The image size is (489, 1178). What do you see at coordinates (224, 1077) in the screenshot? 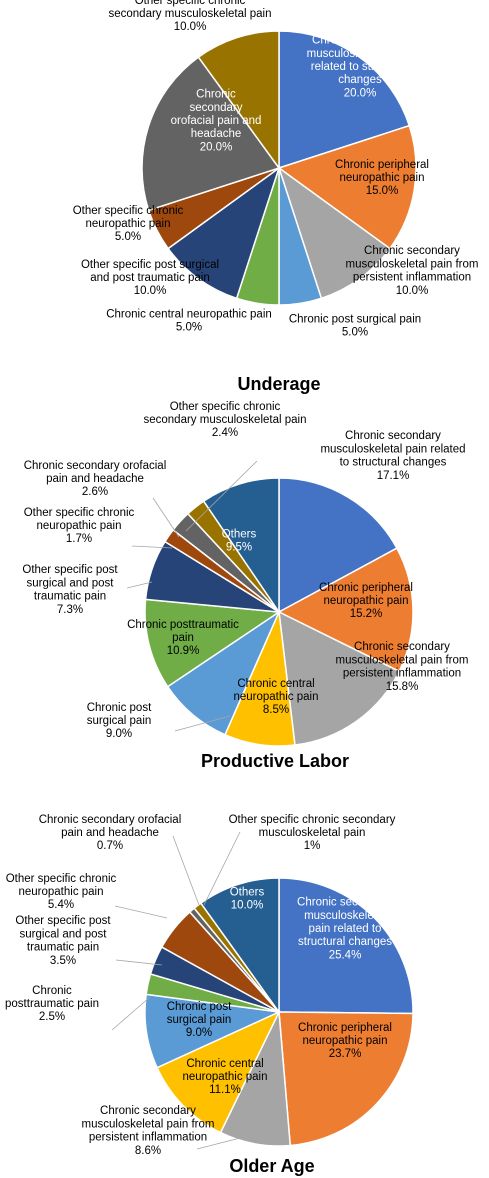
I see `slice-label: Chronic central neuropathic pain 11.1%` at bounding box center [224, 1077].